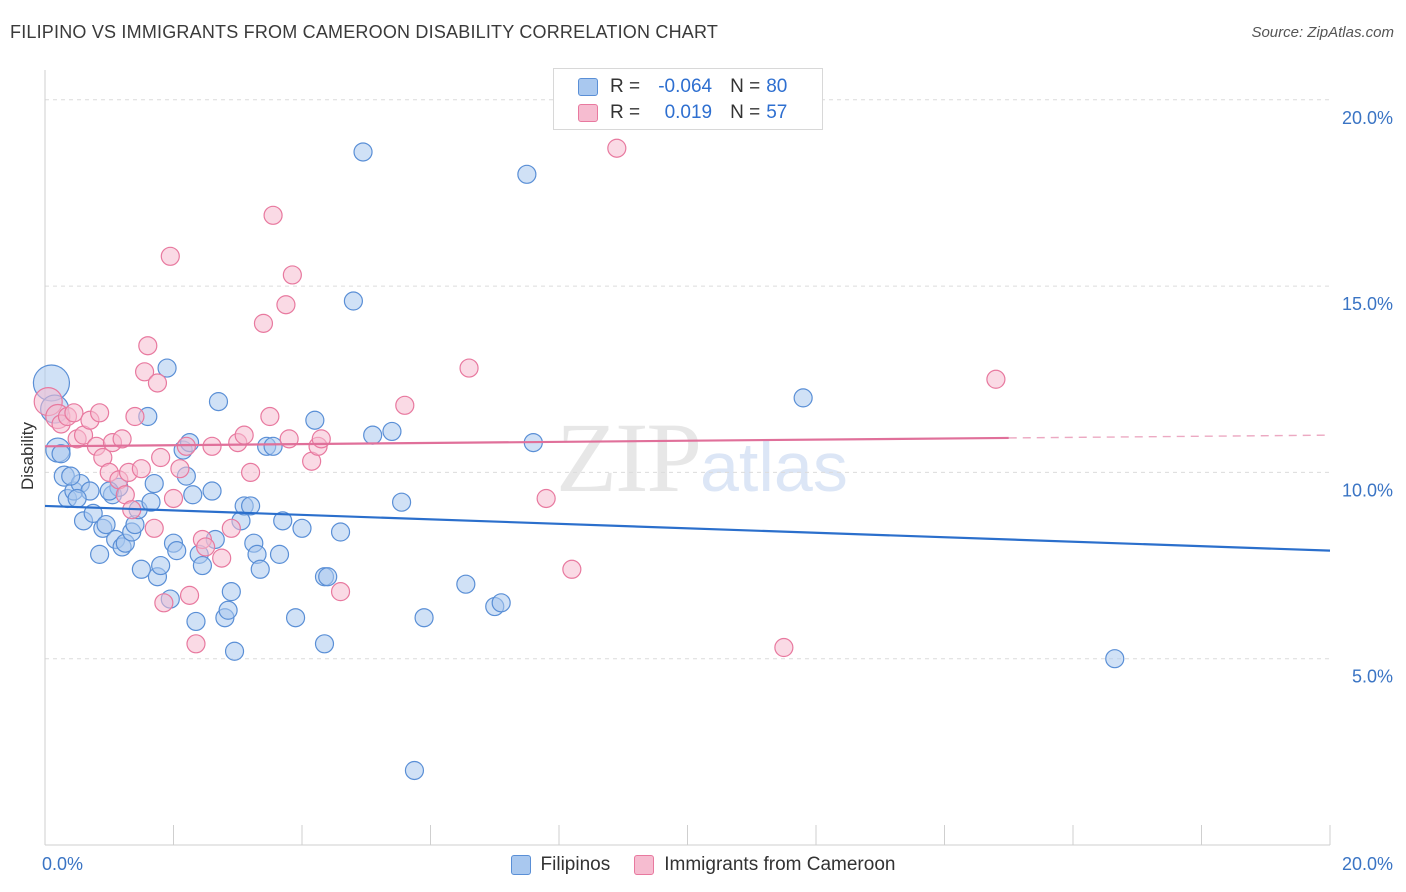 This screenshot has width=1406, height=892. I want to click on trend-lines, so click(687, 493).